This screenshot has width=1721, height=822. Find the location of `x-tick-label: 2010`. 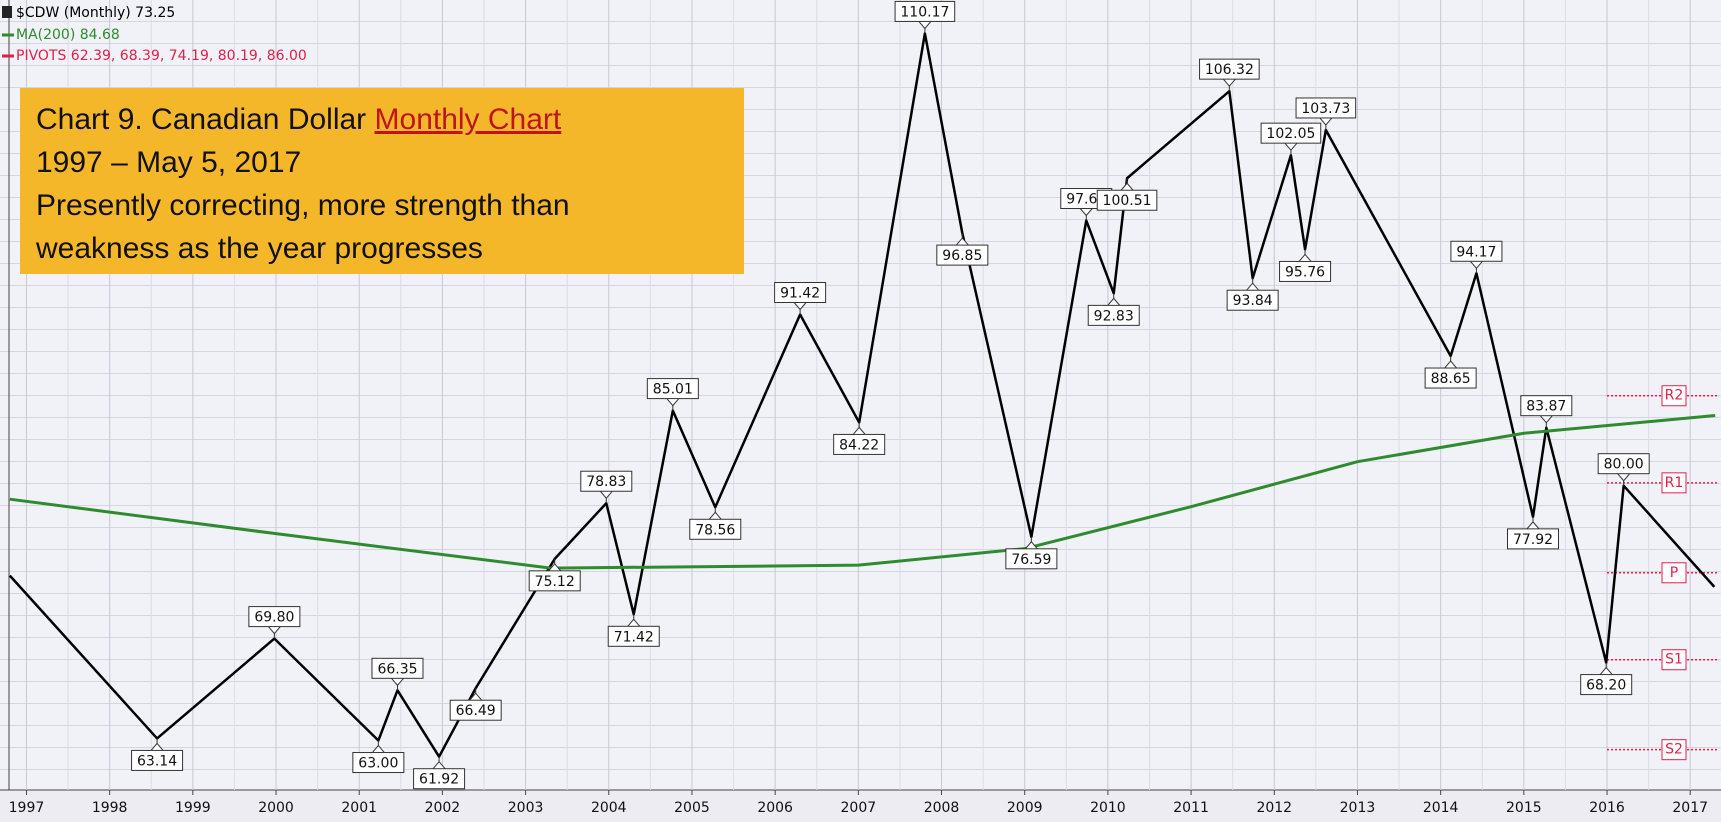

x-tick-label: 2010 is located at coordinates (1108, 808).